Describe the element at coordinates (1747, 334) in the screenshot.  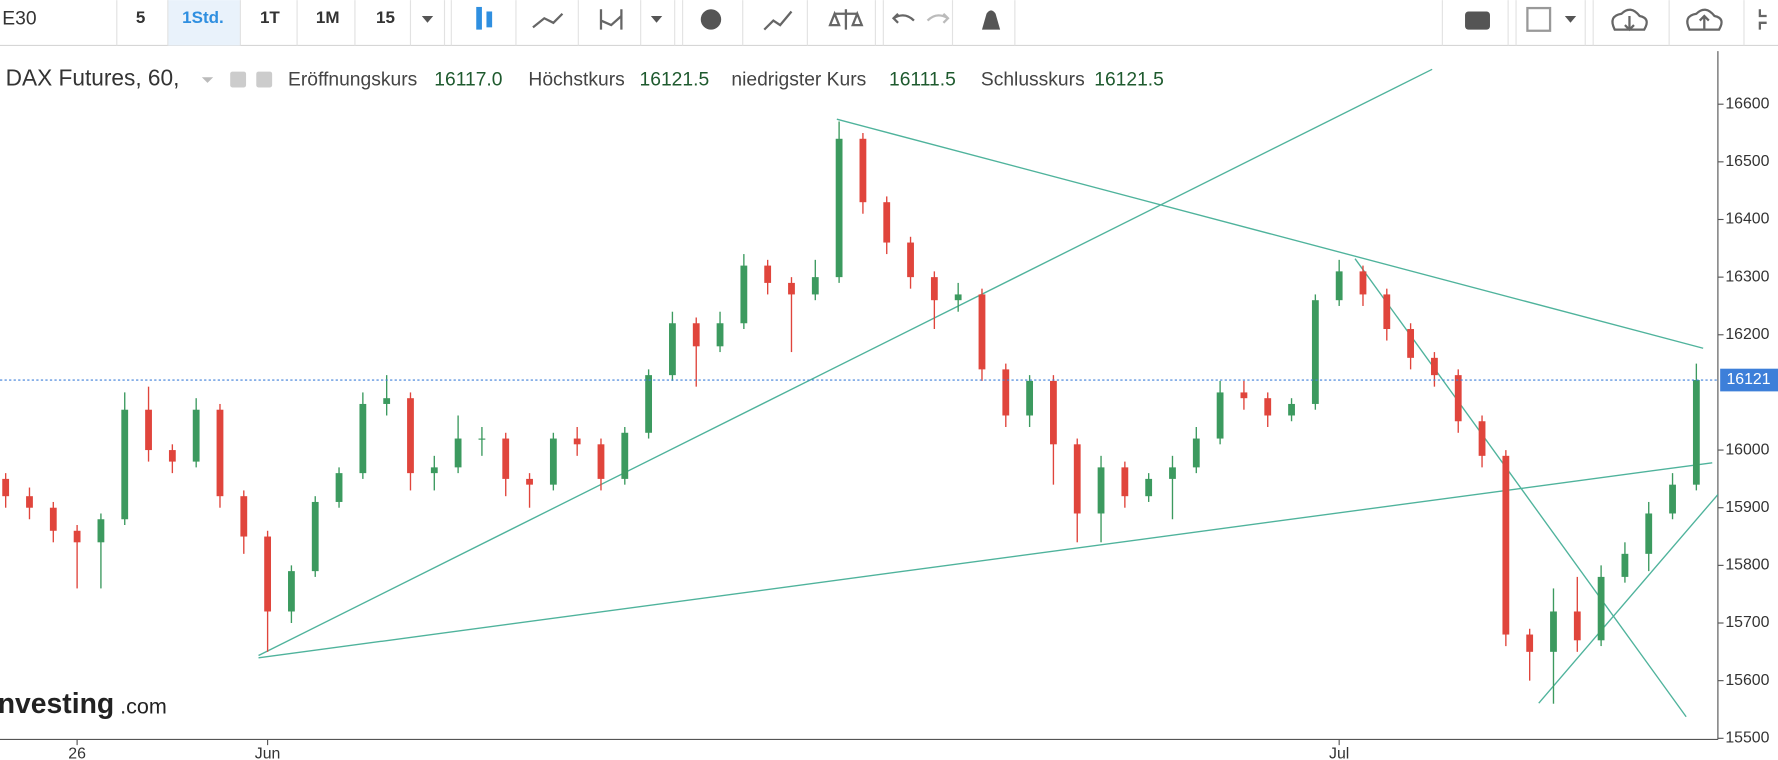
I see `y-tick-label: 16200` at that location.